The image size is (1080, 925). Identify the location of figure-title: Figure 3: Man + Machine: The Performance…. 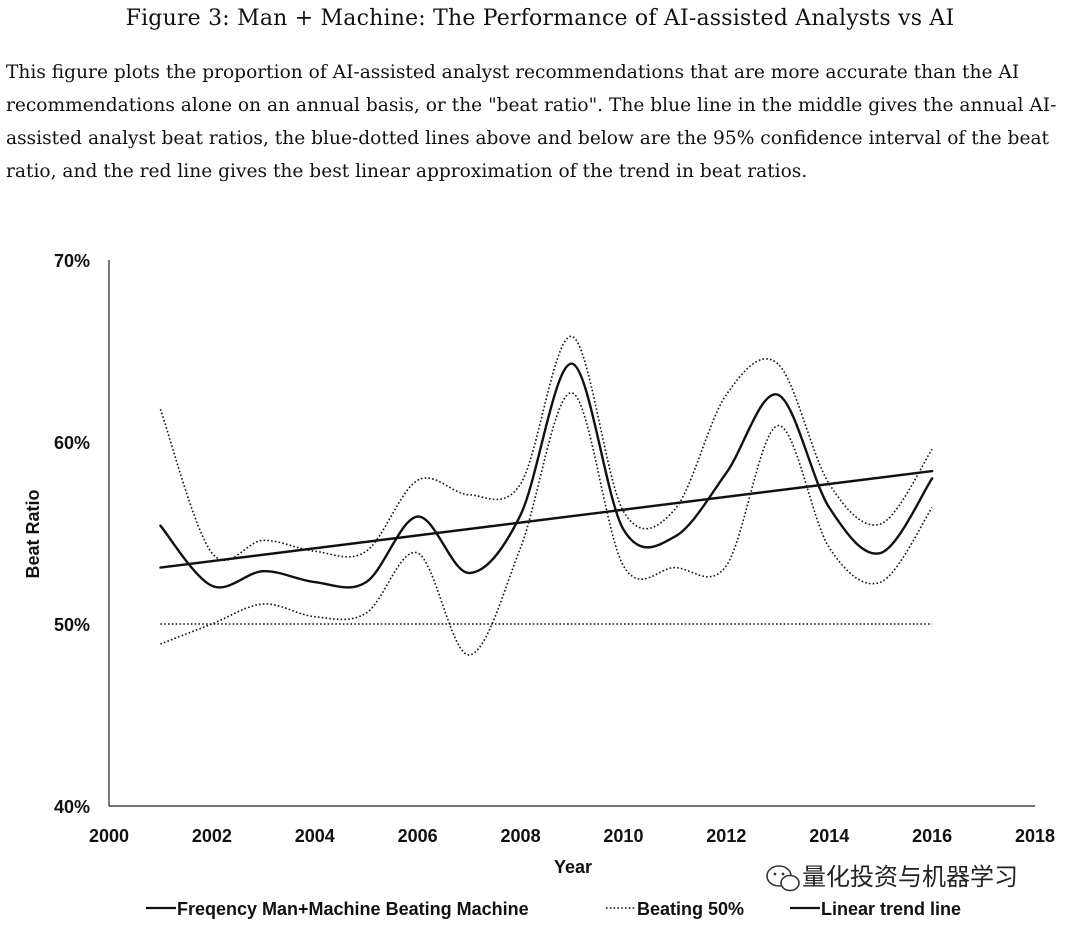
(540, 18).